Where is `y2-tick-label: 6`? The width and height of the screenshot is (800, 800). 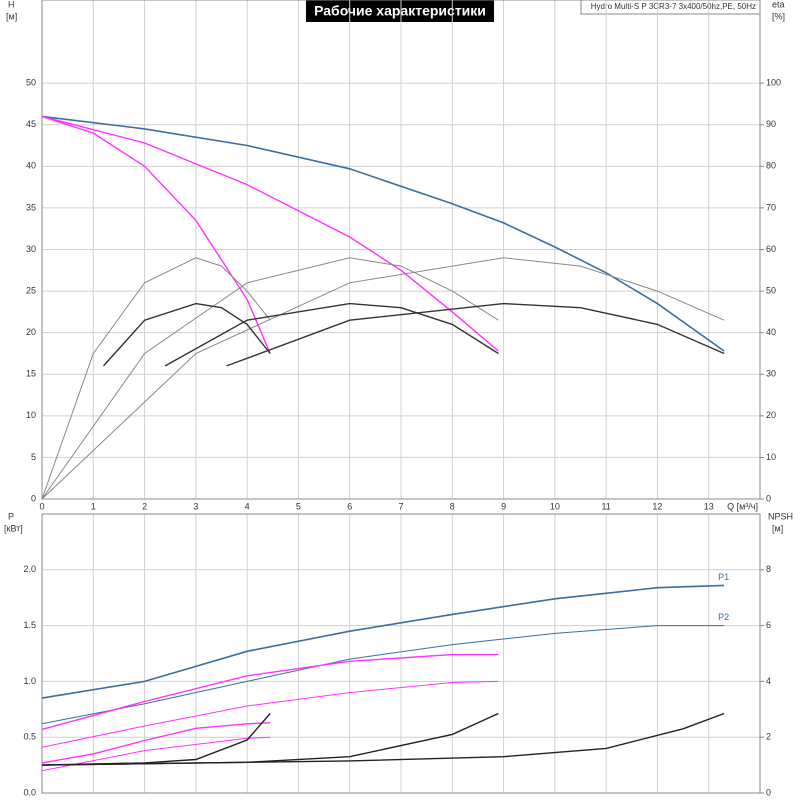 y2-tick-label: 6 is located at coordinates (768, 625).